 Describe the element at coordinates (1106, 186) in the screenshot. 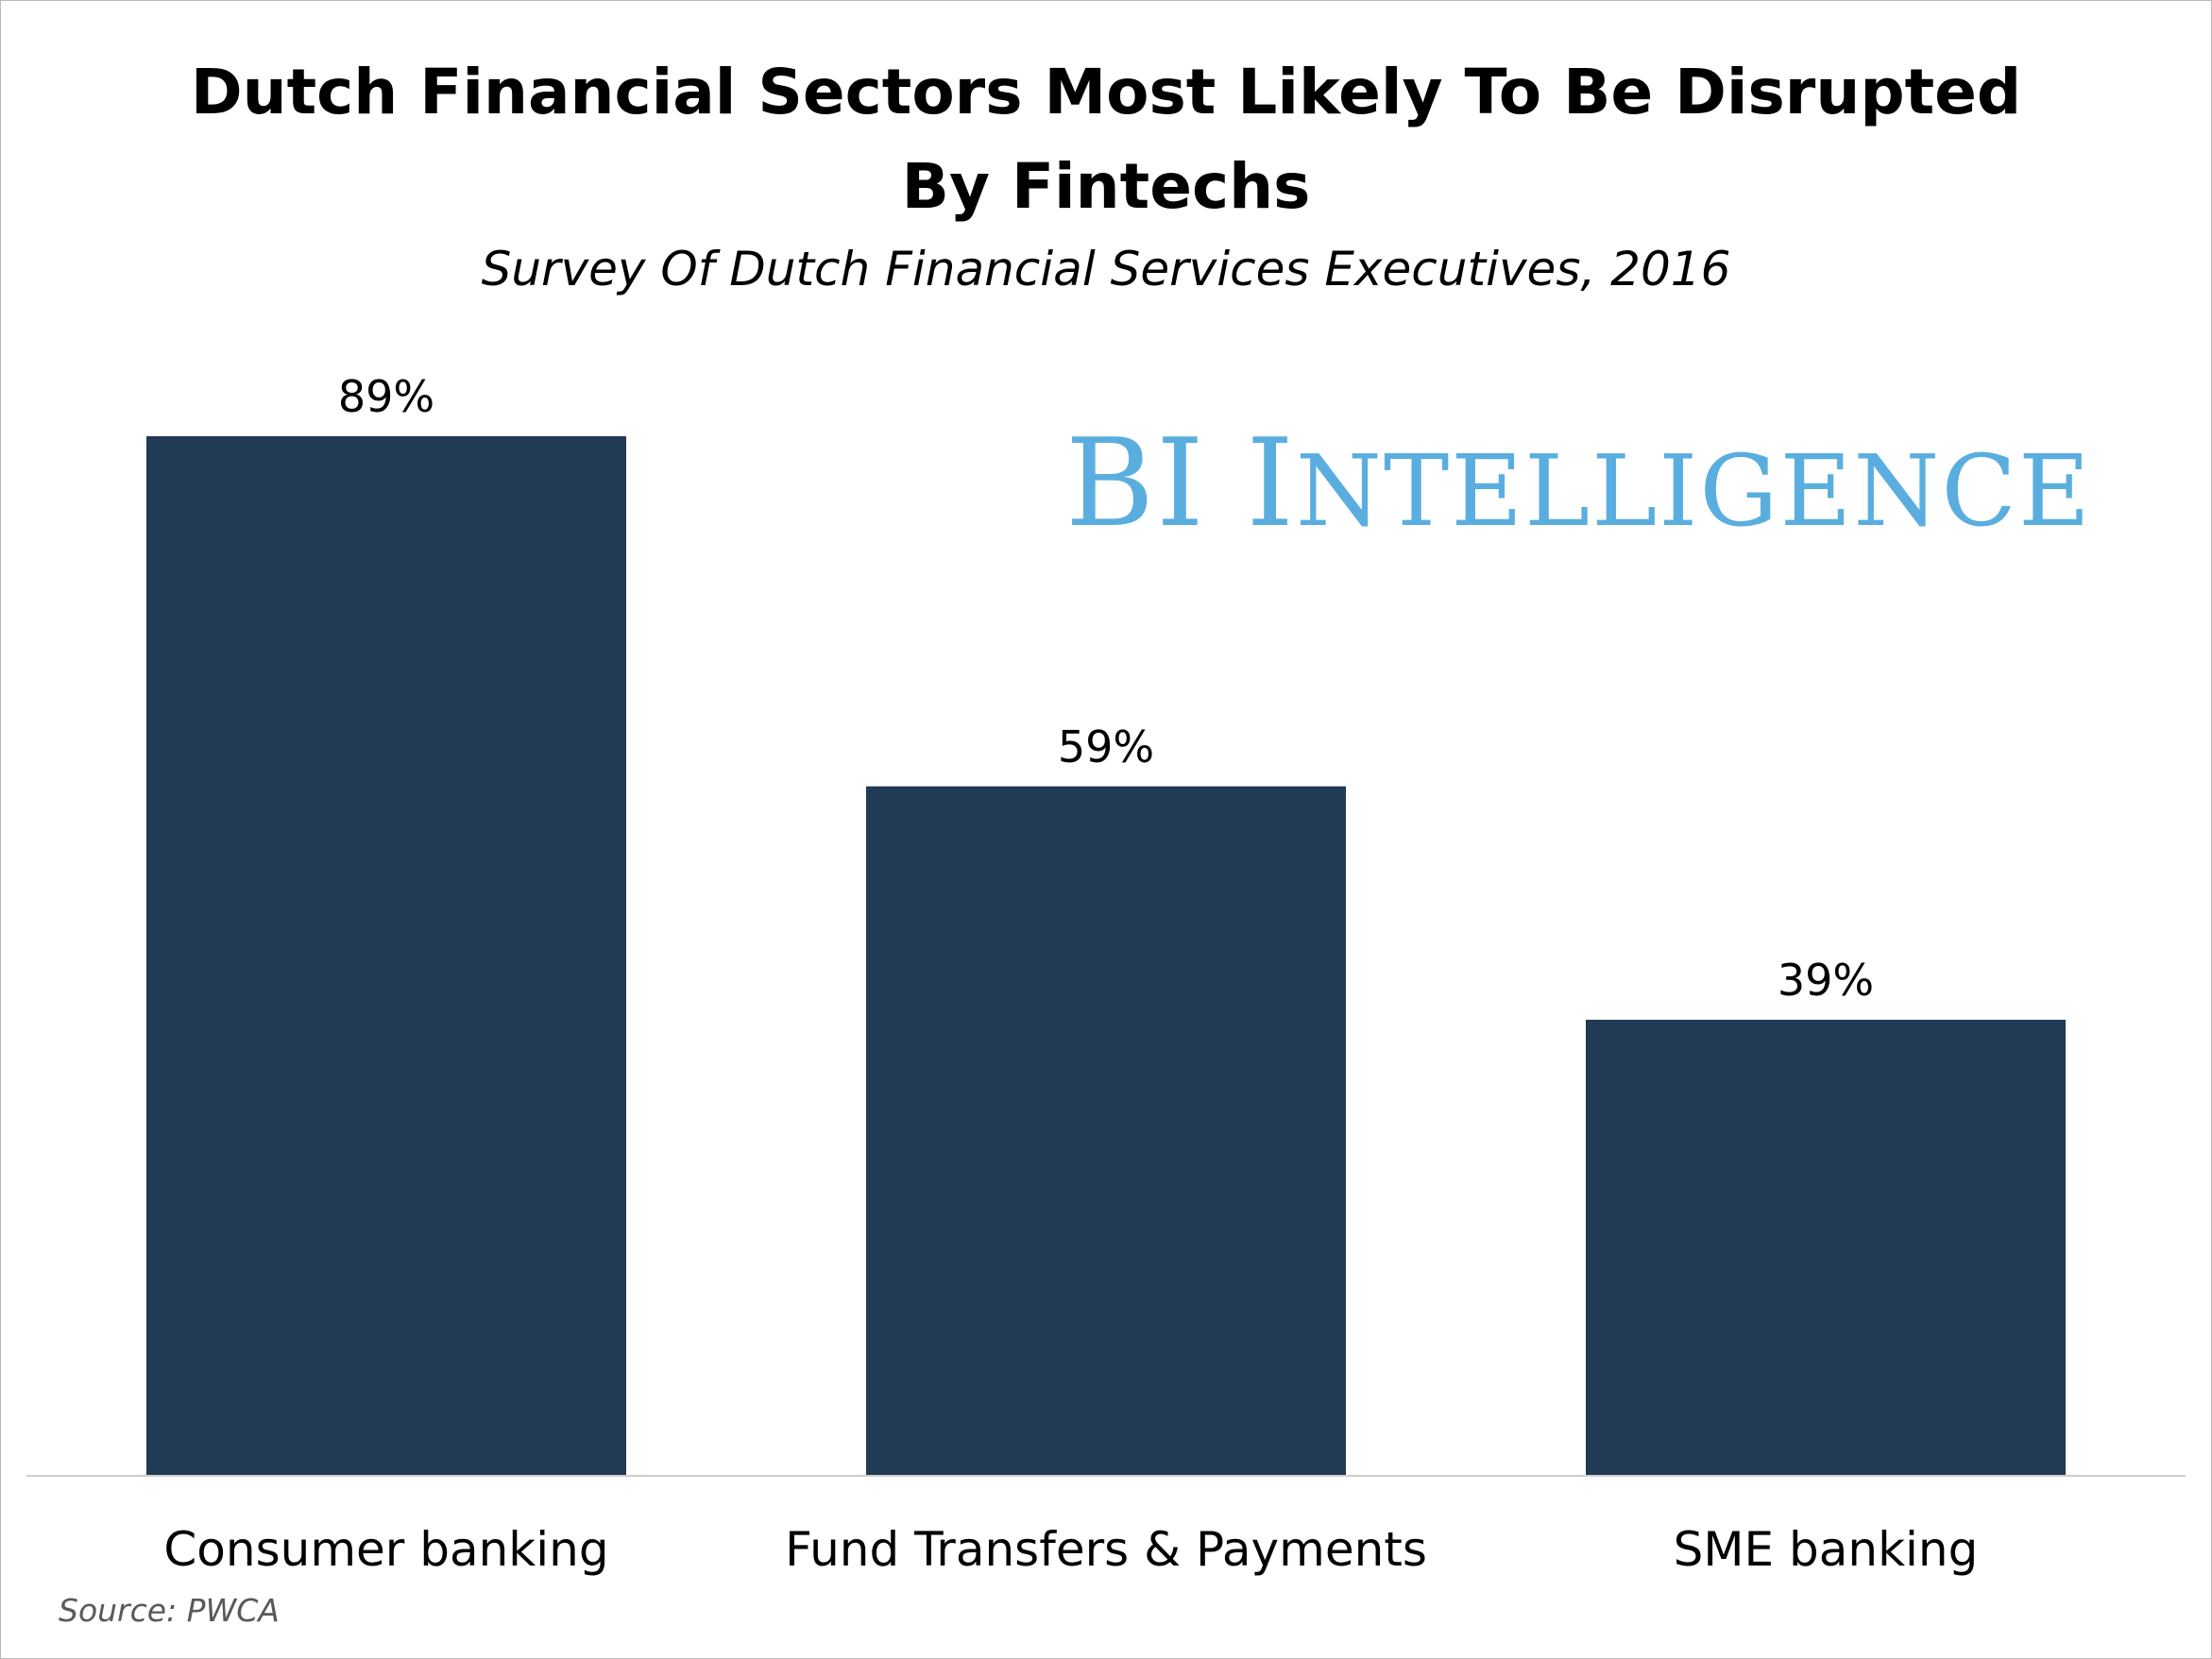

I see `chart-title-line-2: By Fintechs` at that location.